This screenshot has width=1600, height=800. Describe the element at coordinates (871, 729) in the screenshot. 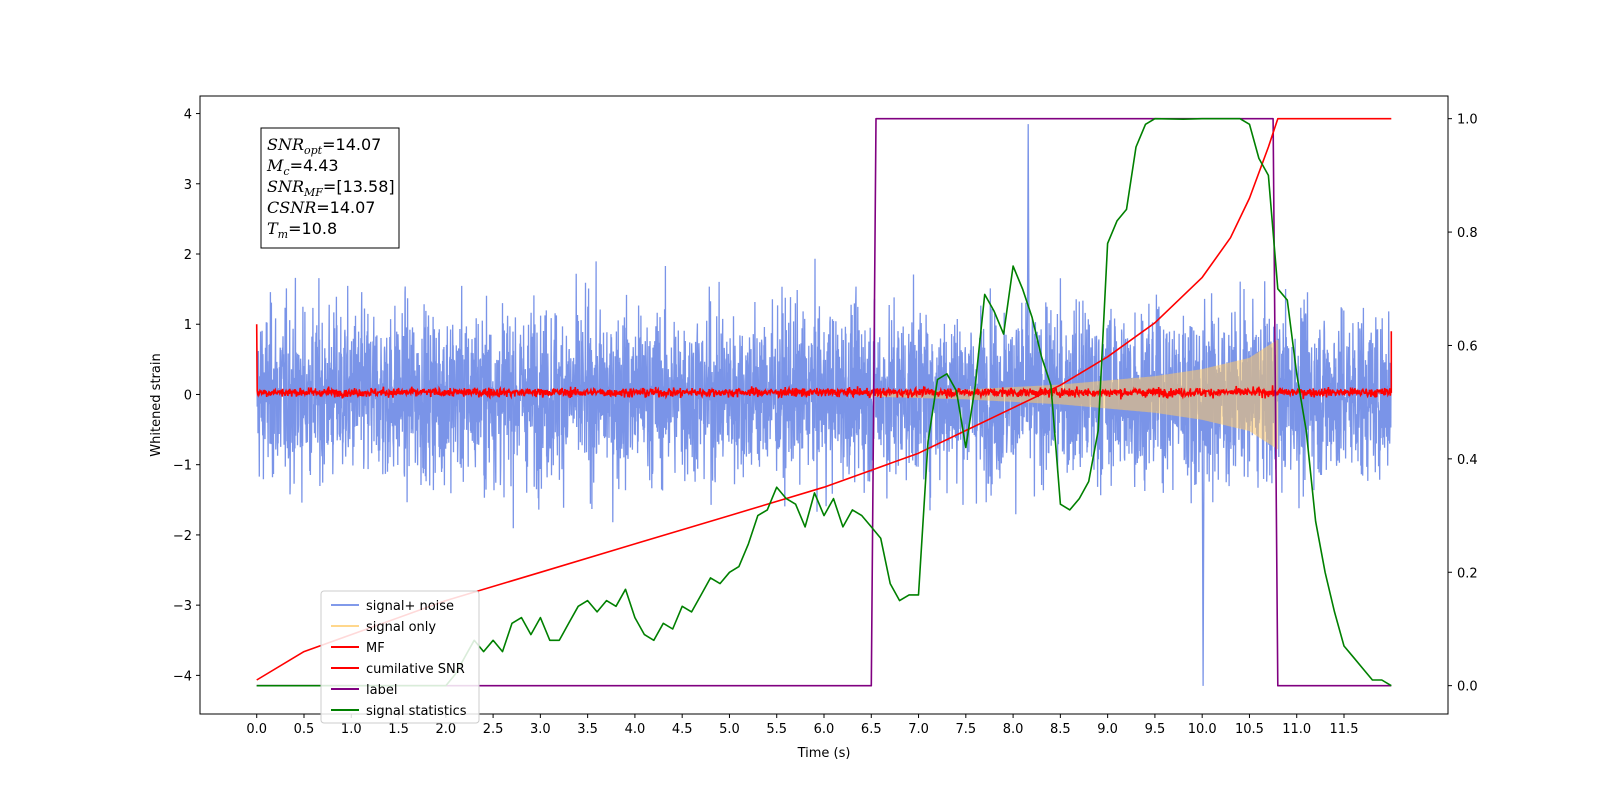

I see `x-tick-label: 6.5` at that location.